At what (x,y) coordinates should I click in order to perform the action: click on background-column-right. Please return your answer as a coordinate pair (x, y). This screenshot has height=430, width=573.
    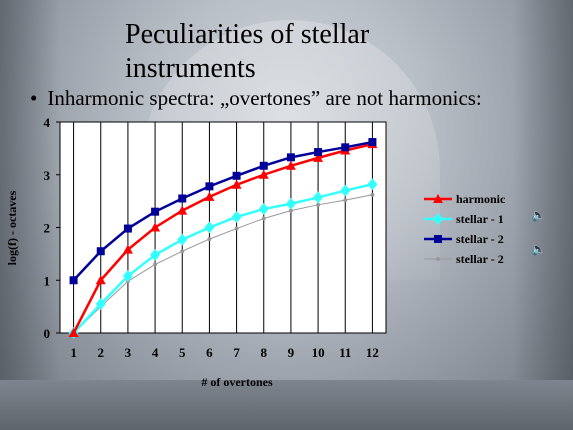
    Looking at the image, I should click on (543, 215).